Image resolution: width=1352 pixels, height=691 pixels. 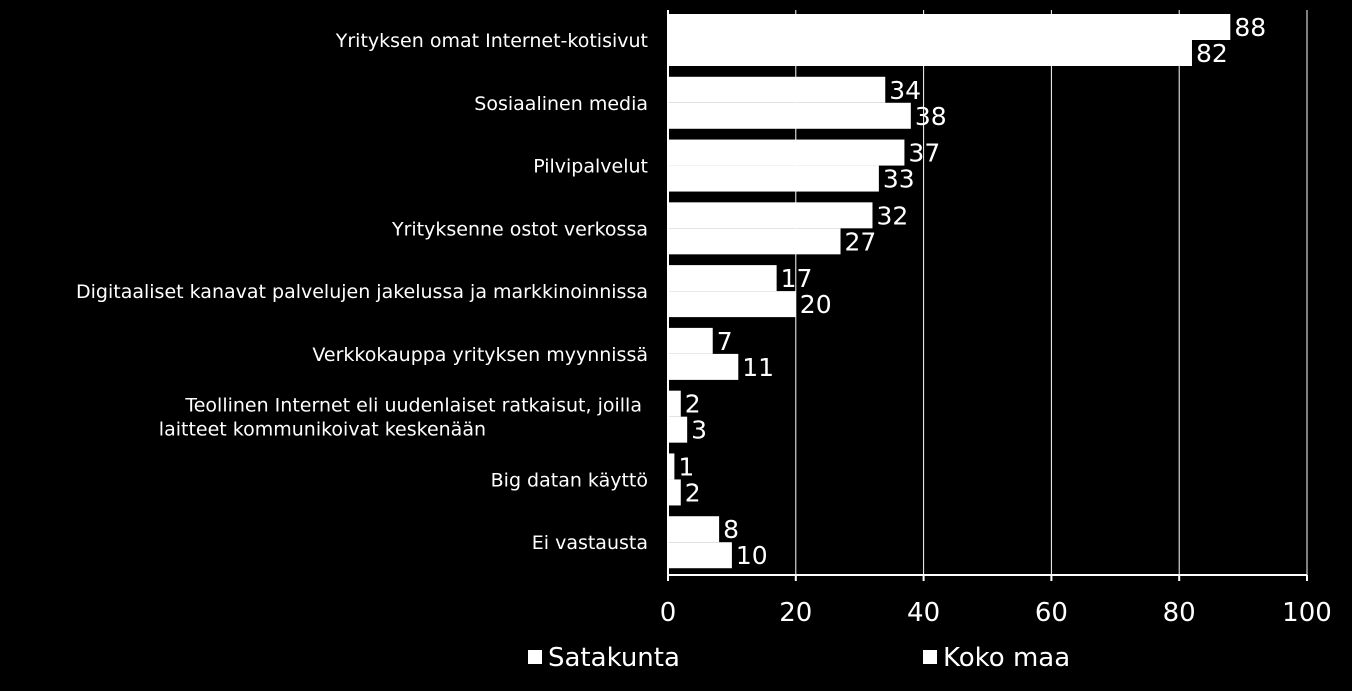 What do you see at coordinates (1307, 613) in the screenshot?
I see `x-tick-label-5: 100` at bounding box center [1307, 613].